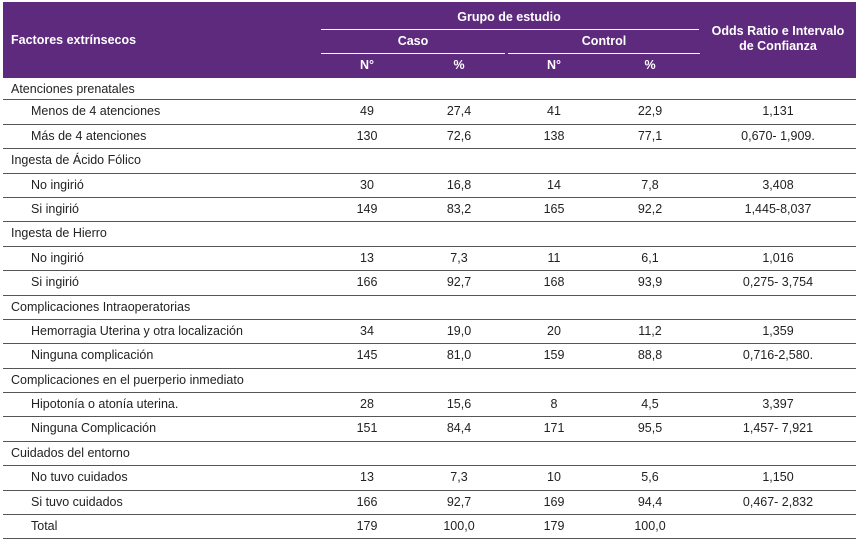  What do you see at coordinates (127, 379) in the screenshot?
I see `section-label: Complicaciones en el puerperio inmediato` at bounding box center [127, 379].